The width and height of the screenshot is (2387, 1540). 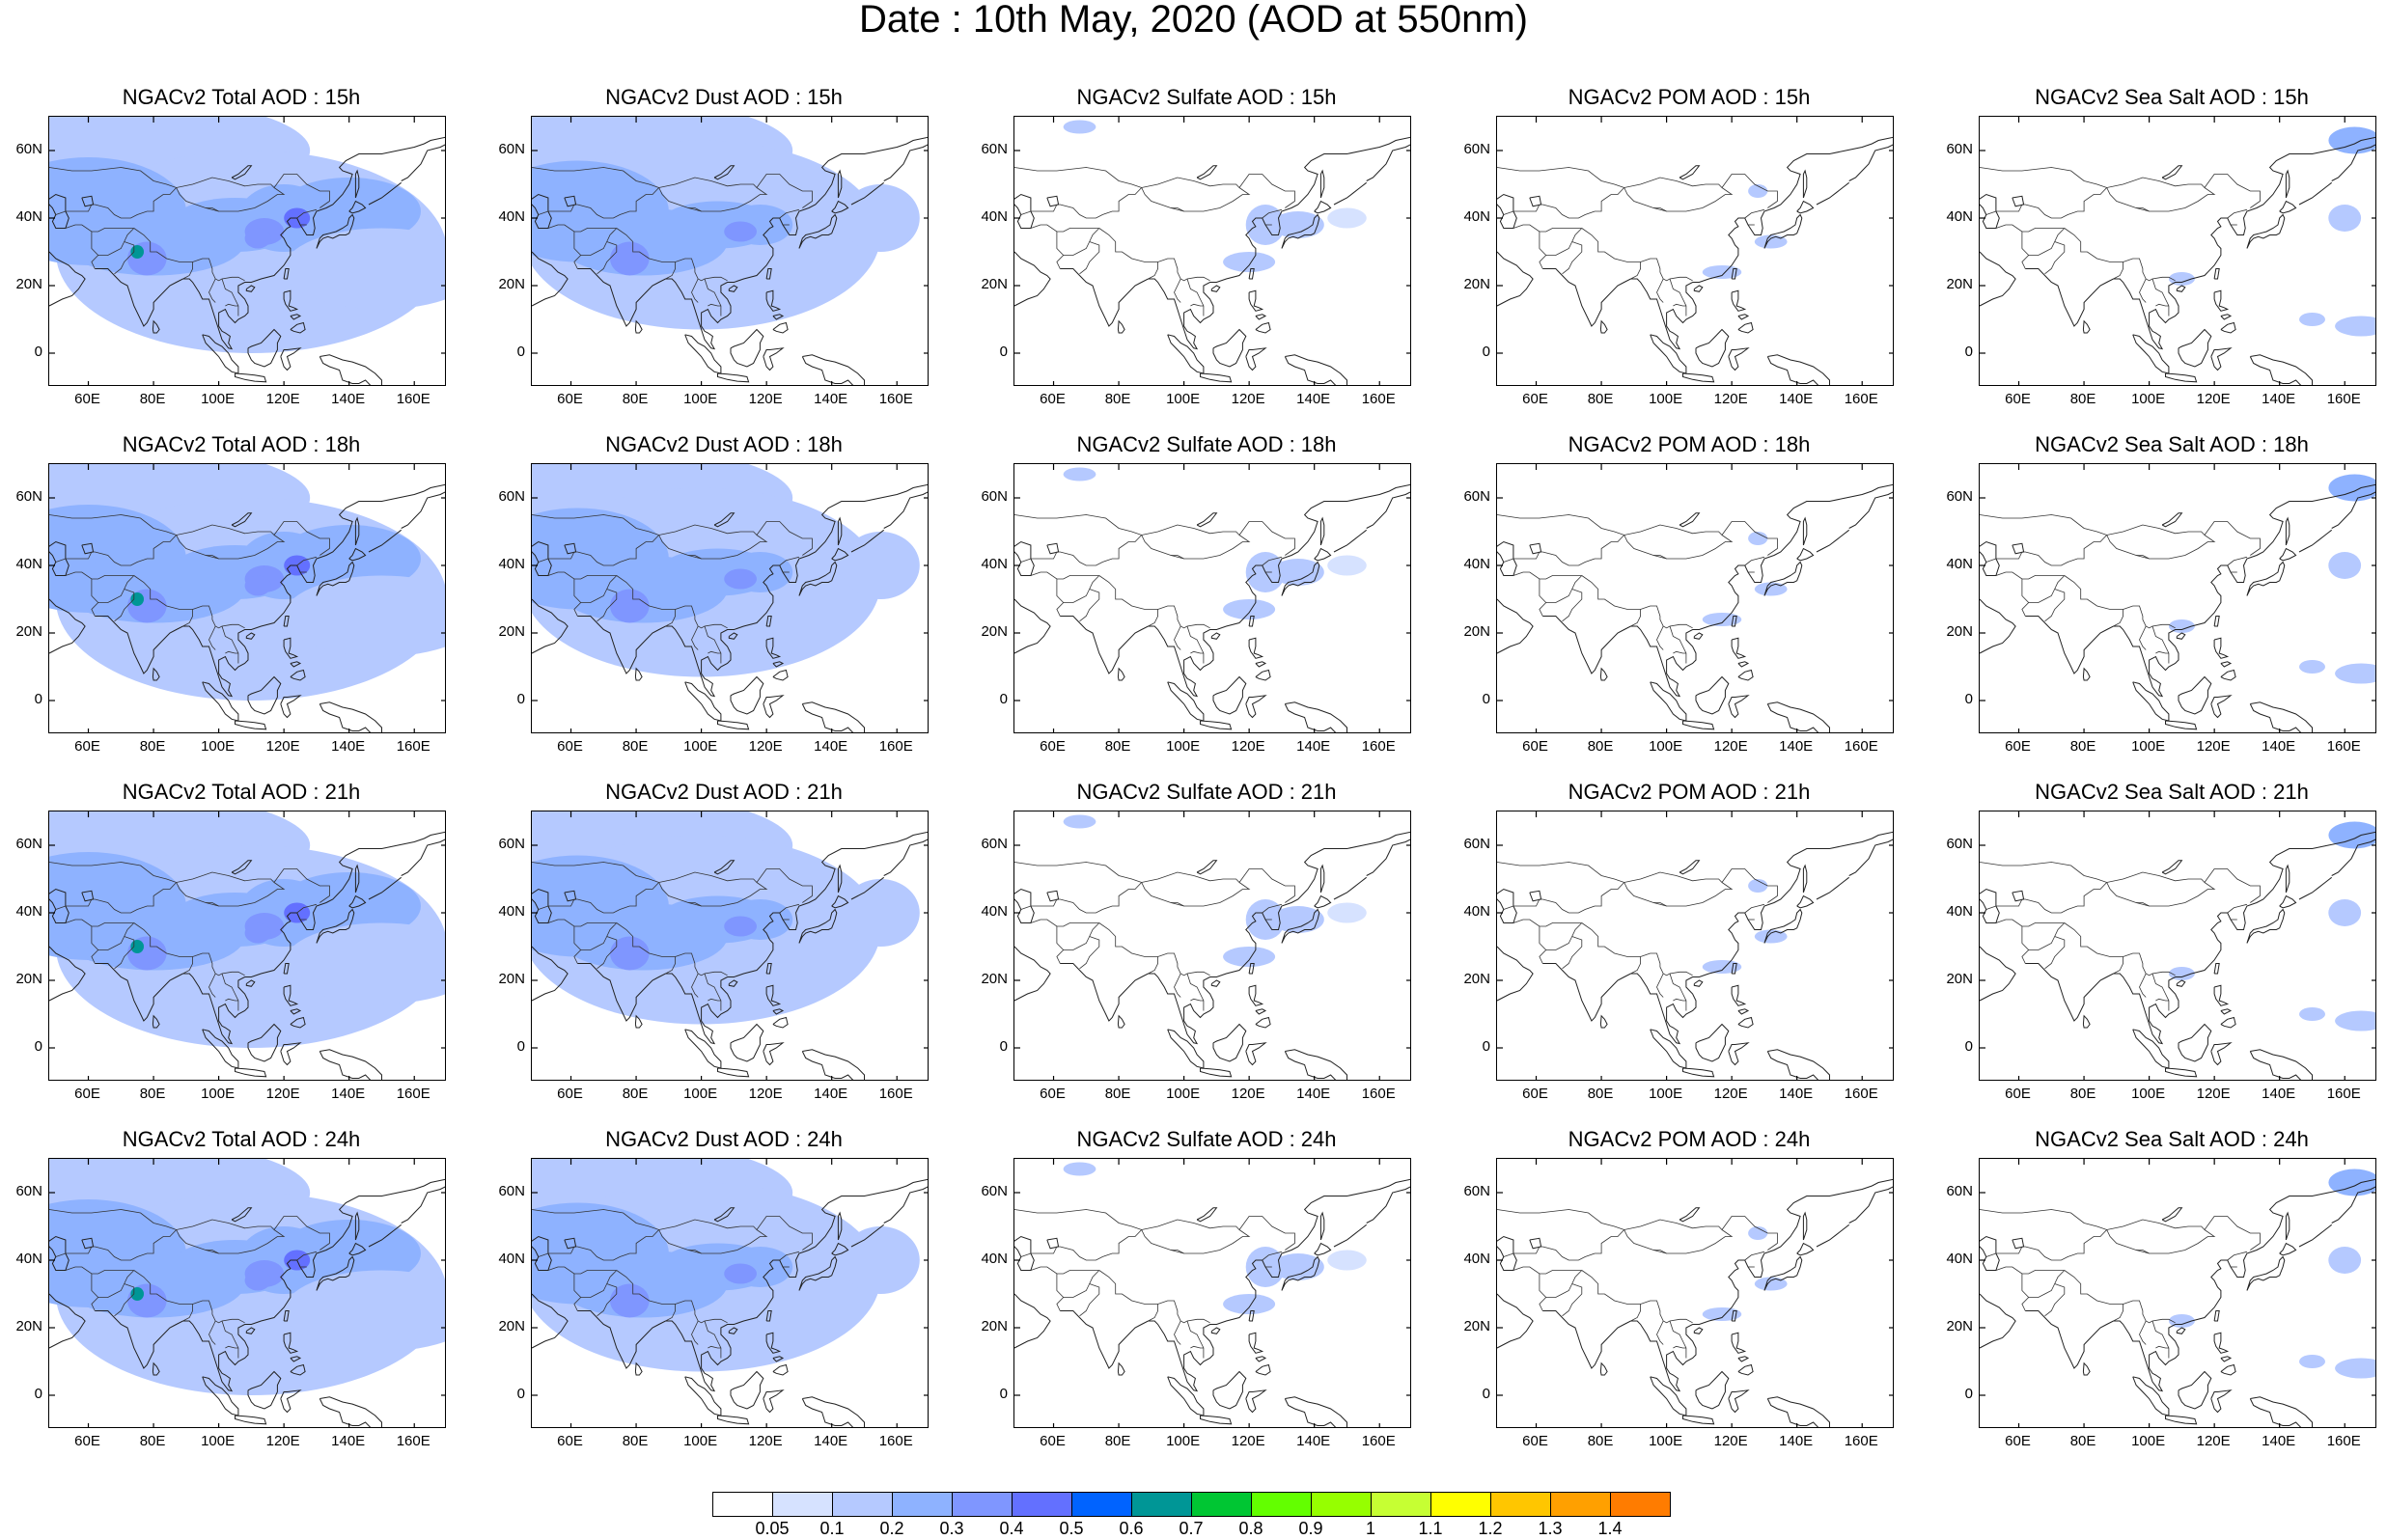 I want to click on panel-title: NGACv2 Sea Salt AOD : 18h, so click(x=2172, y=444).